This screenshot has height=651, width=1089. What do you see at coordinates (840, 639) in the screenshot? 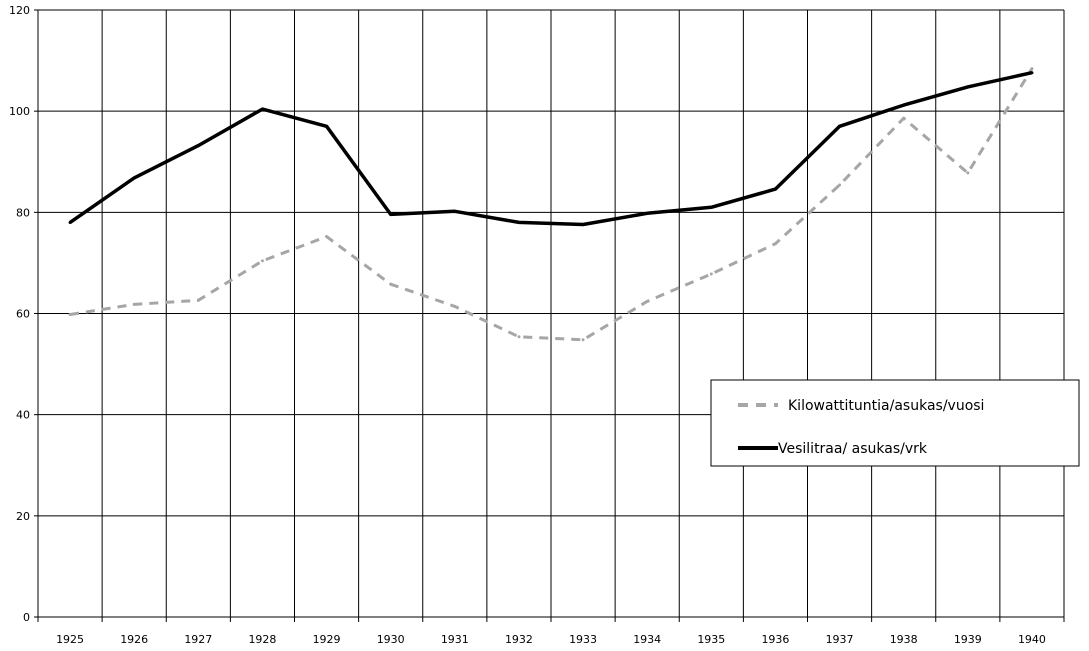
I see `x-tick-label: 1937` at bounding box center [840, 639].